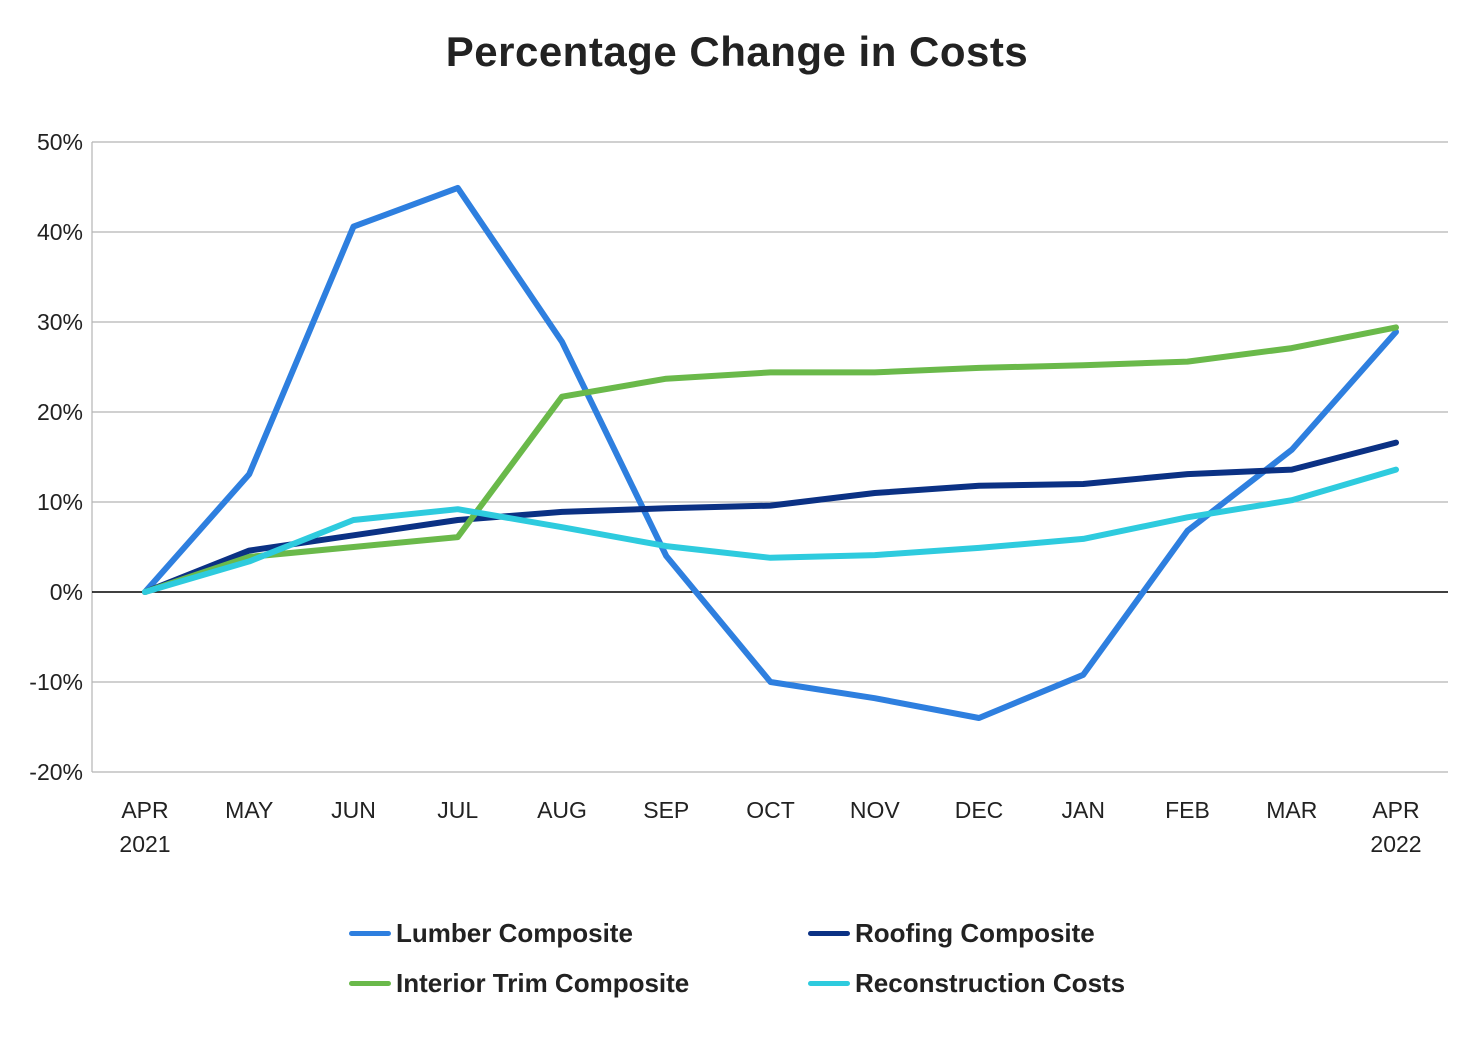  Describe the element at coordinates (60, 502) in the screenshot. I see `y-tick-label: 10%` at that location.